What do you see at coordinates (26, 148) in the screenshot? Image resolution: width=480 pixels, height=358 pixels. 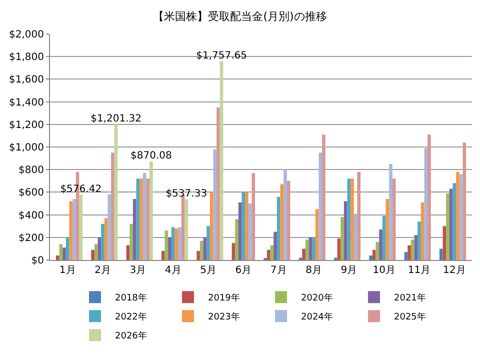 I see `y-tick-label: $1,000` at bounding box center [26, 148].